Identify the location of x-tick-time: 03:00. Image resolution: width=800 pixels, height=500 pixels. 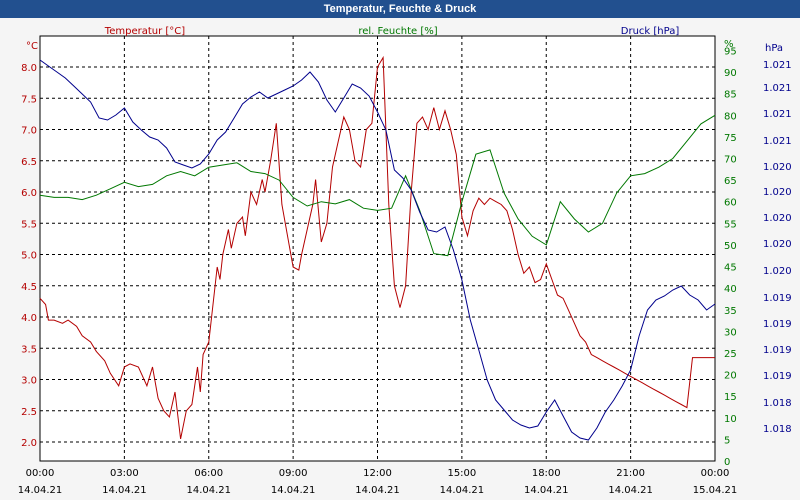
(124, 473).